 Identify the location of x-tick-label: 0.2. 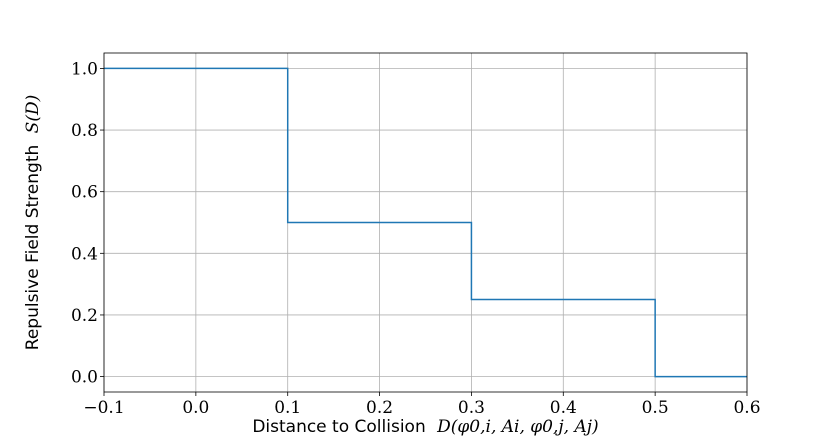
(379, 408).